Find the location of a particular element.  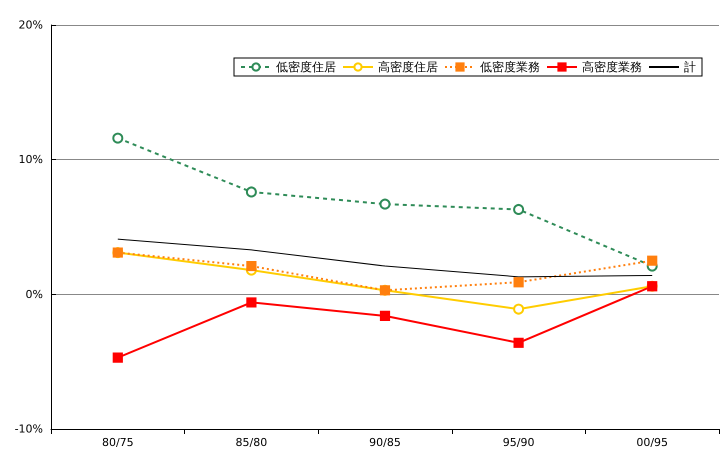

legend-label: 低密度業務 is located at coordinates (510, 67).